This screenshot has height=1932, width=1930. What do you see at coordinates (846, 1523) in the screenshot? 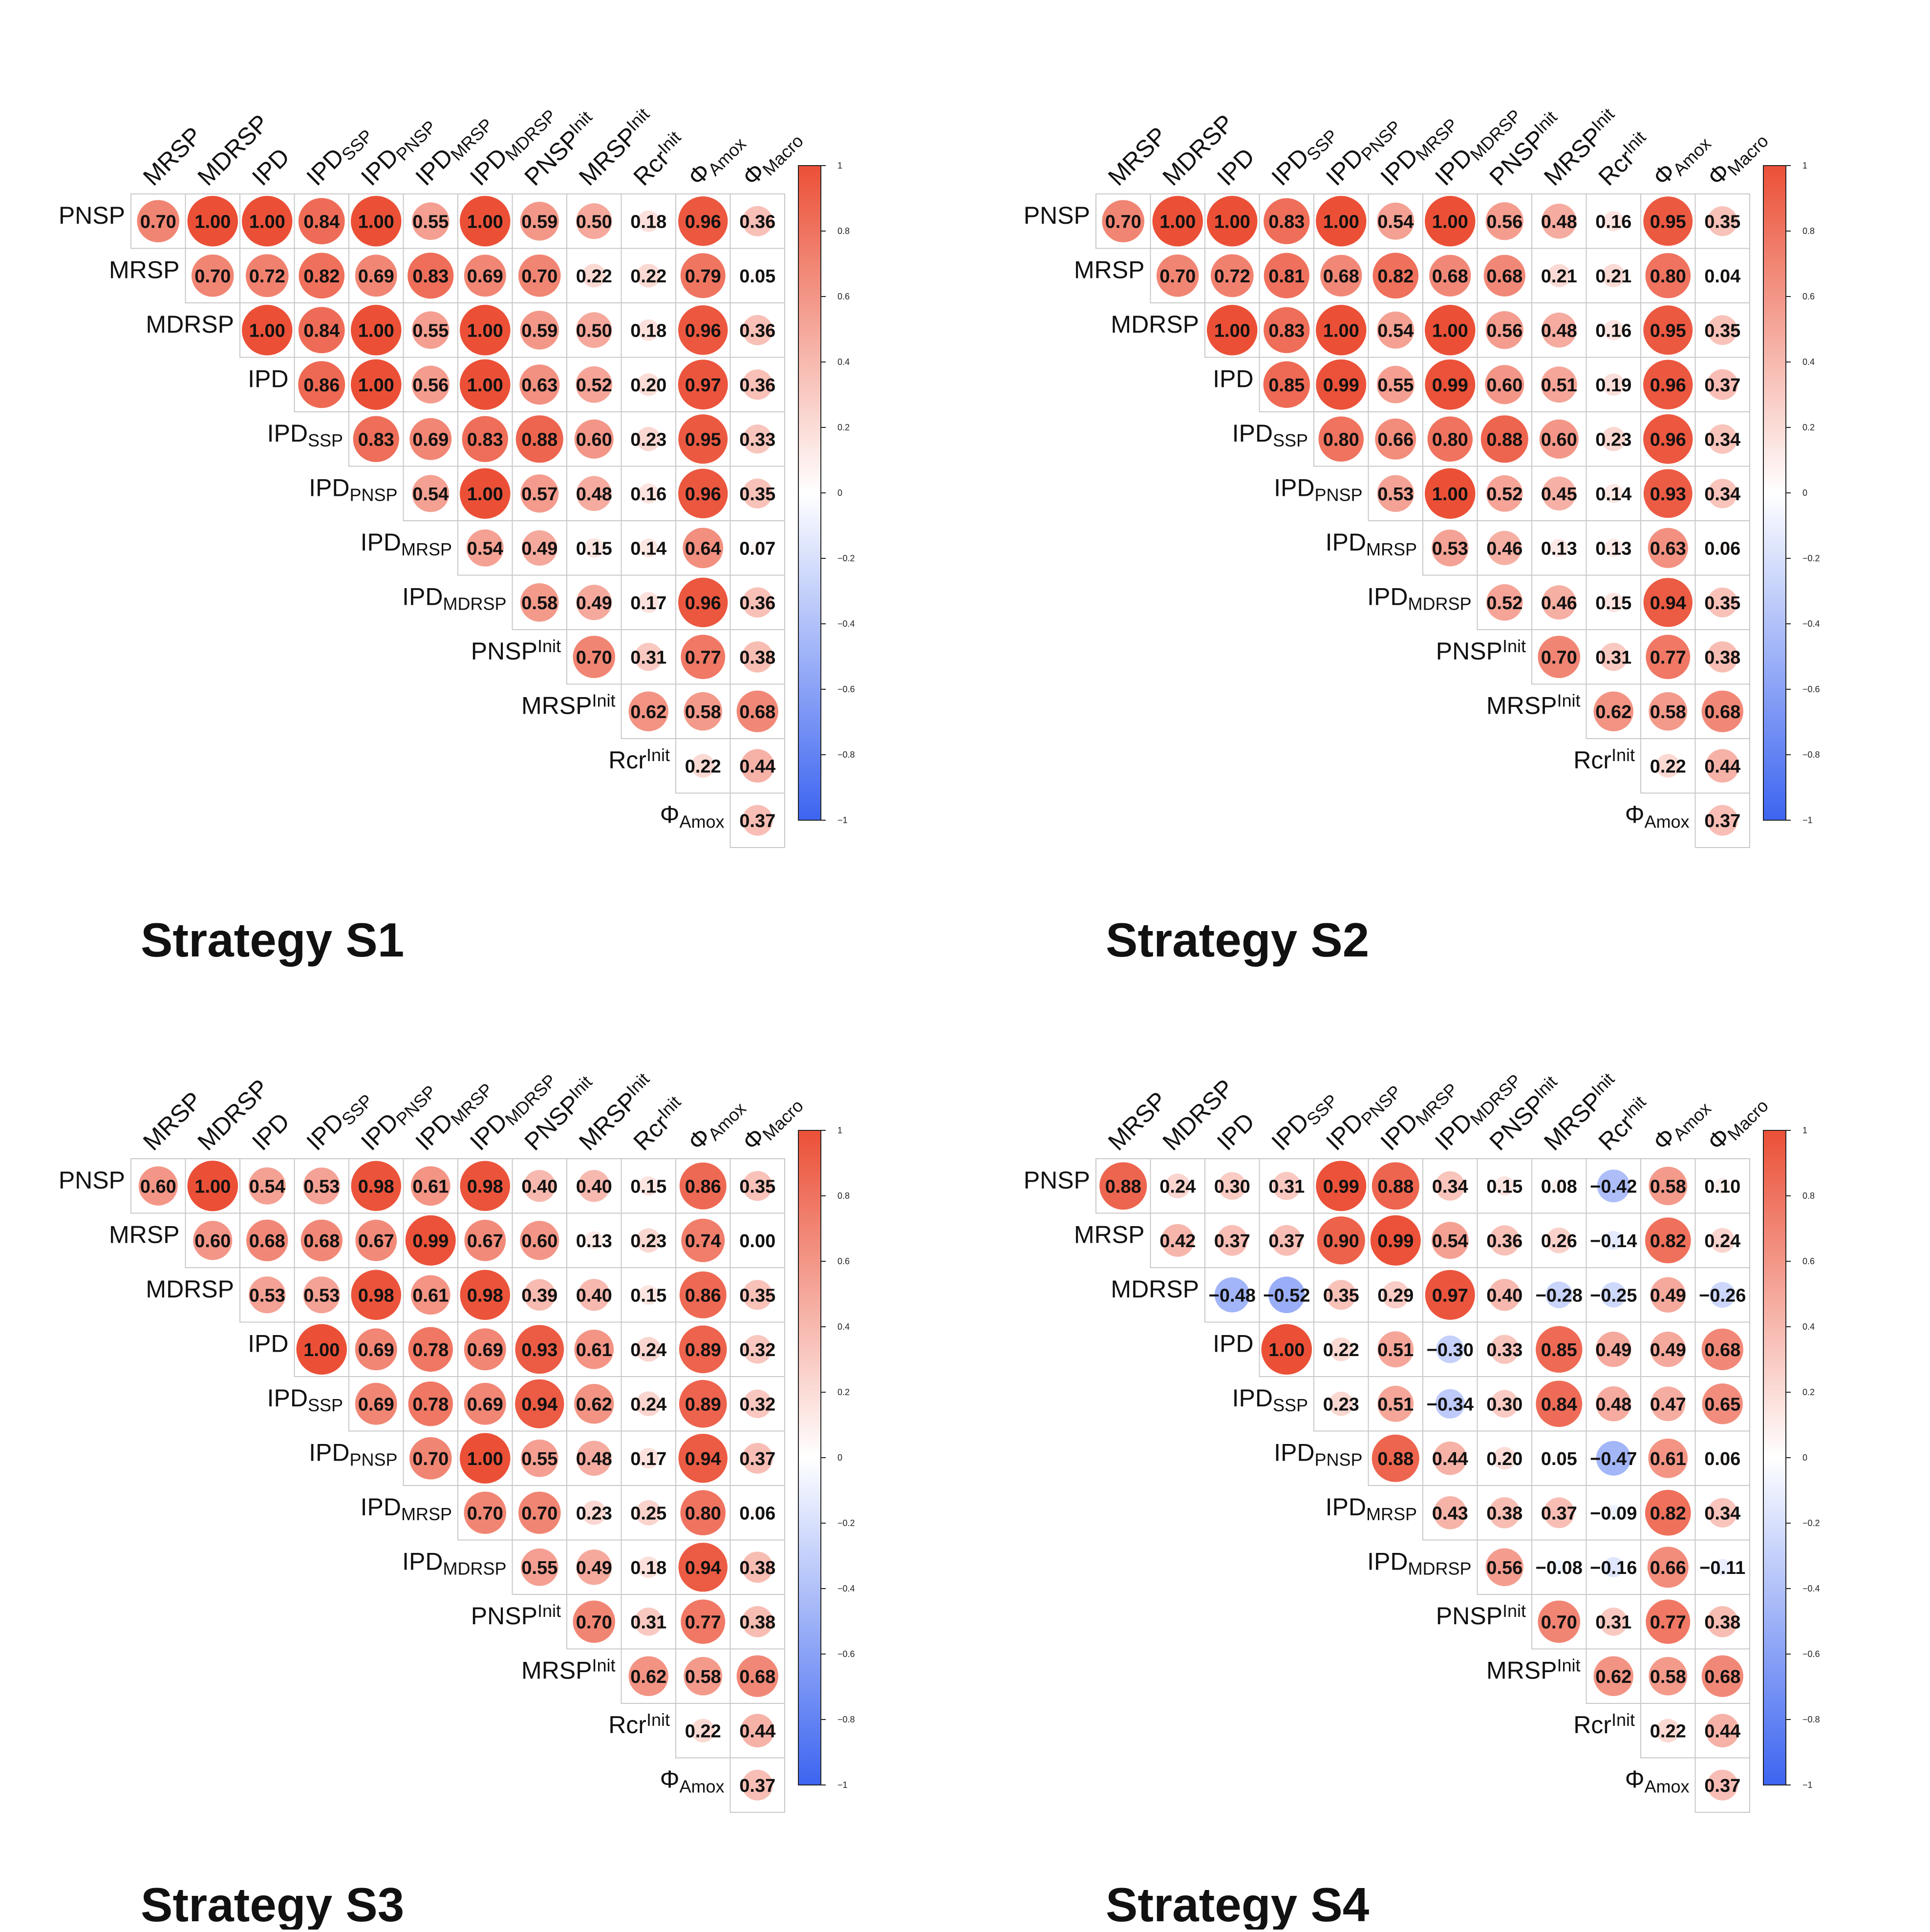
I see `colorbar-tick-label: −0.2` at bounding box center [846, 1523].